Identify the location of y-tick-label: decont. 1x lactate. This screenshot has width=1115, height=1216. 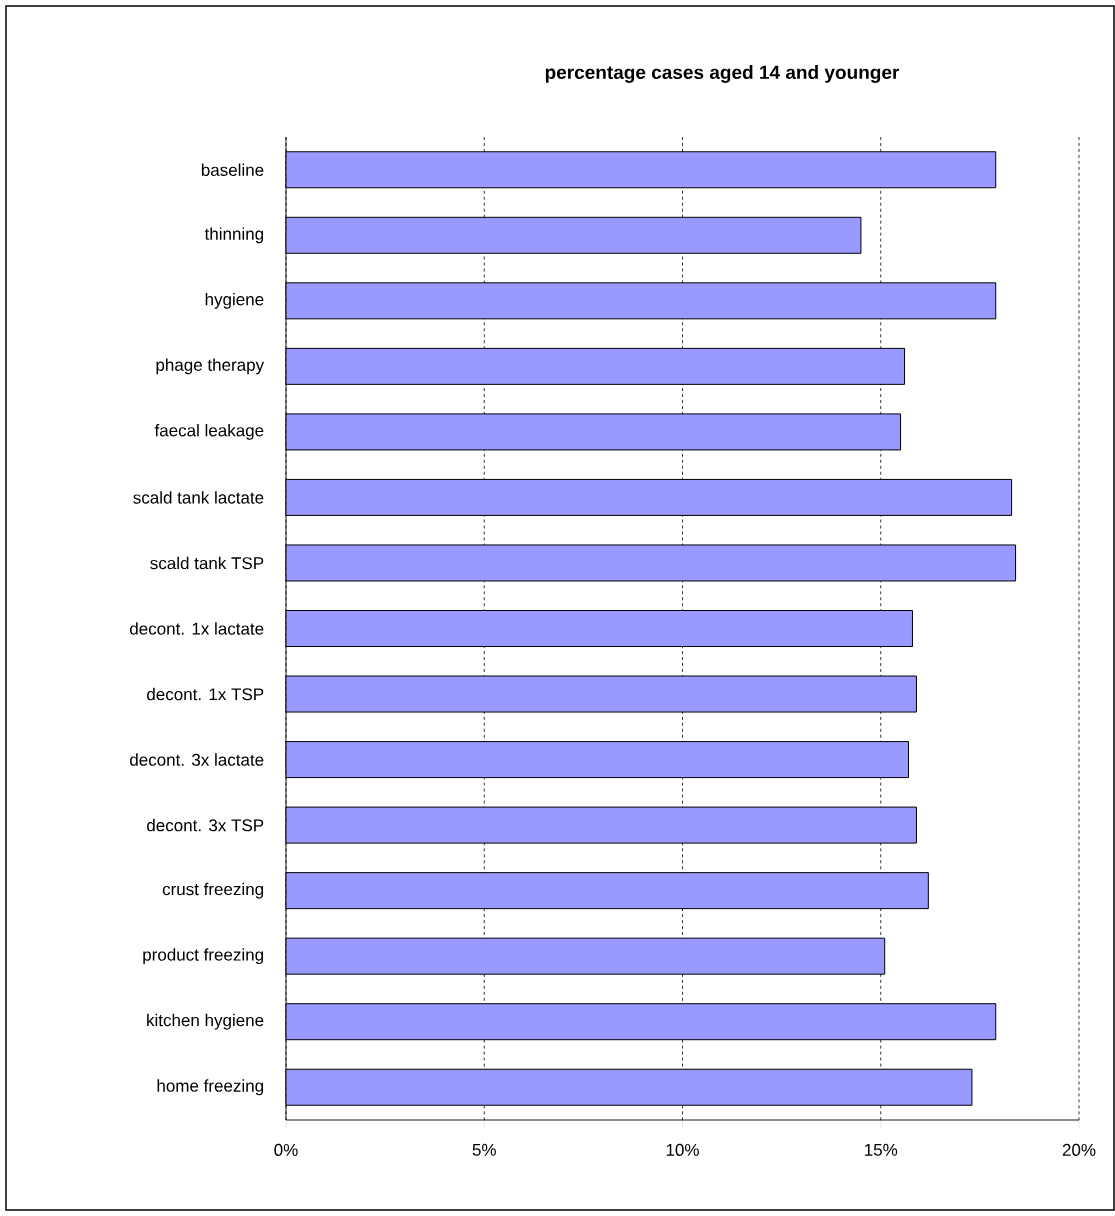
(197, 628).